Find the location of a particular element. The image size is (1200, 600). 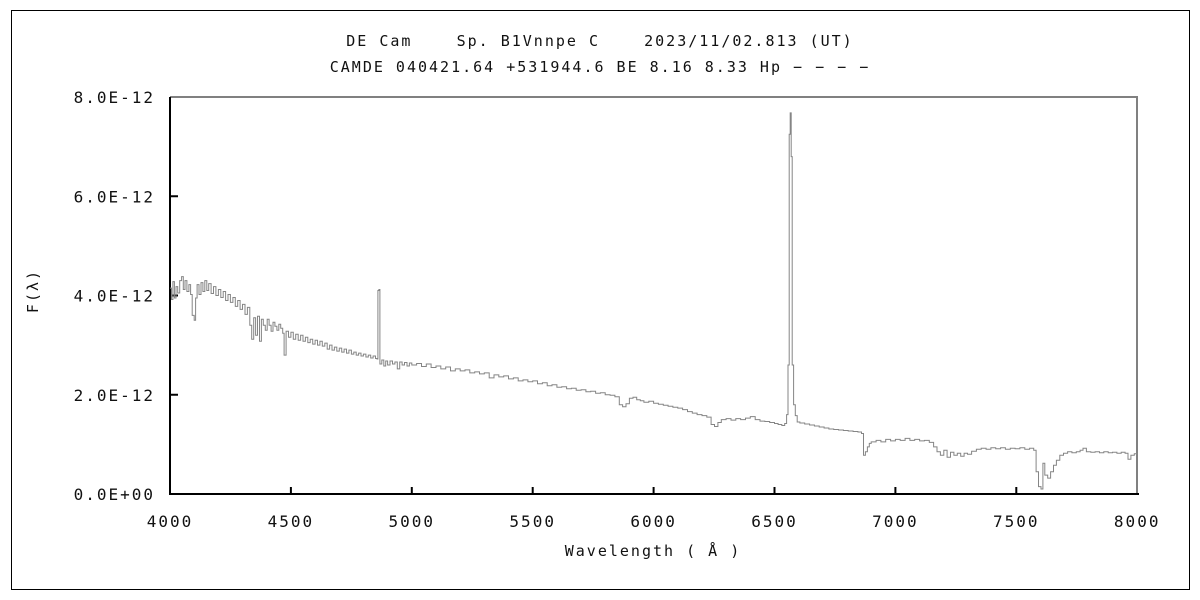

x-tick-label: 4500 is located at coordinates (291, 521).